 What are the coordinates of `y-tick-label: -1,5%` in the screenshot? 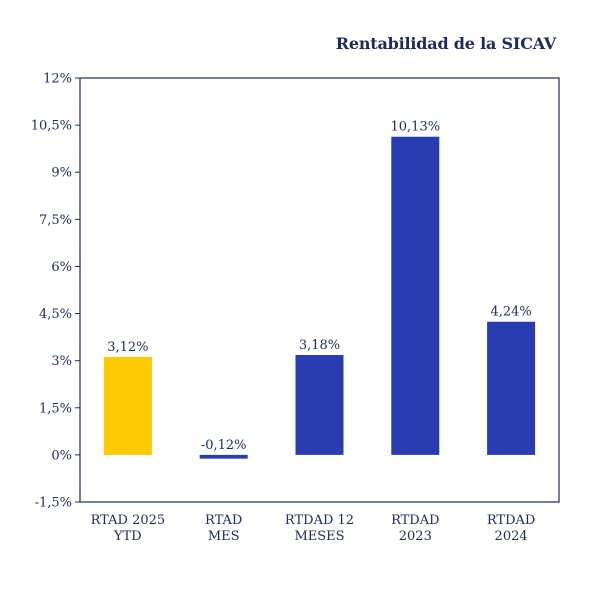 It's located at (53, 503).